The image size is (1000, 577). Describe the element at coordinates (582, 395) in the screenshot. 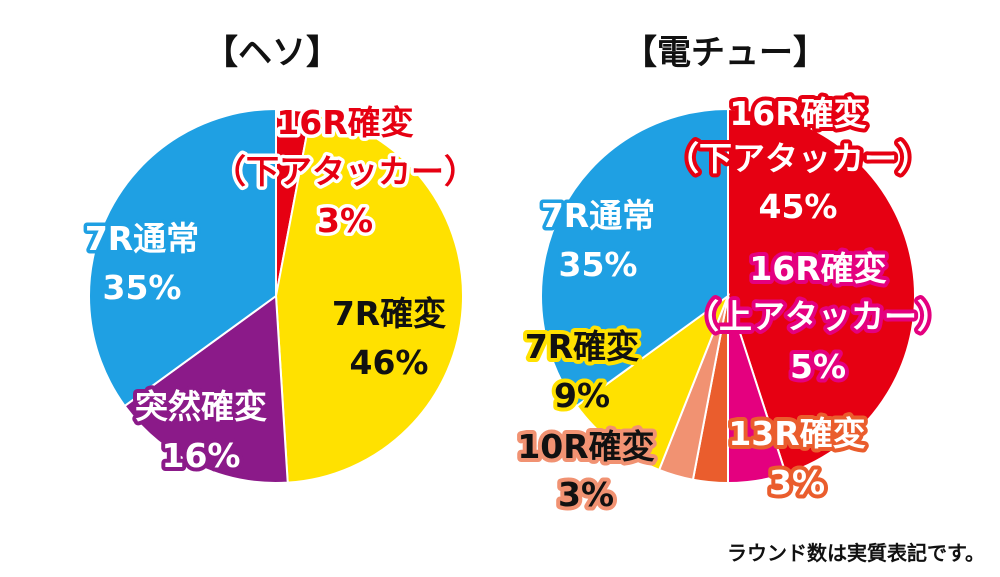

I see `slice-value-label: 9%` at that location.